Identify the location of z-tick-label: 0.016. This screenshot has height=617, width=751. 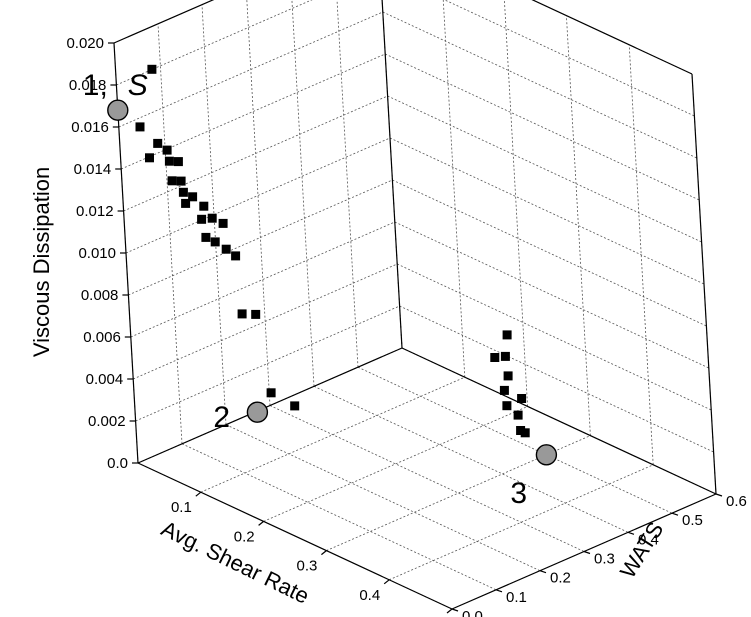
(90, 127).